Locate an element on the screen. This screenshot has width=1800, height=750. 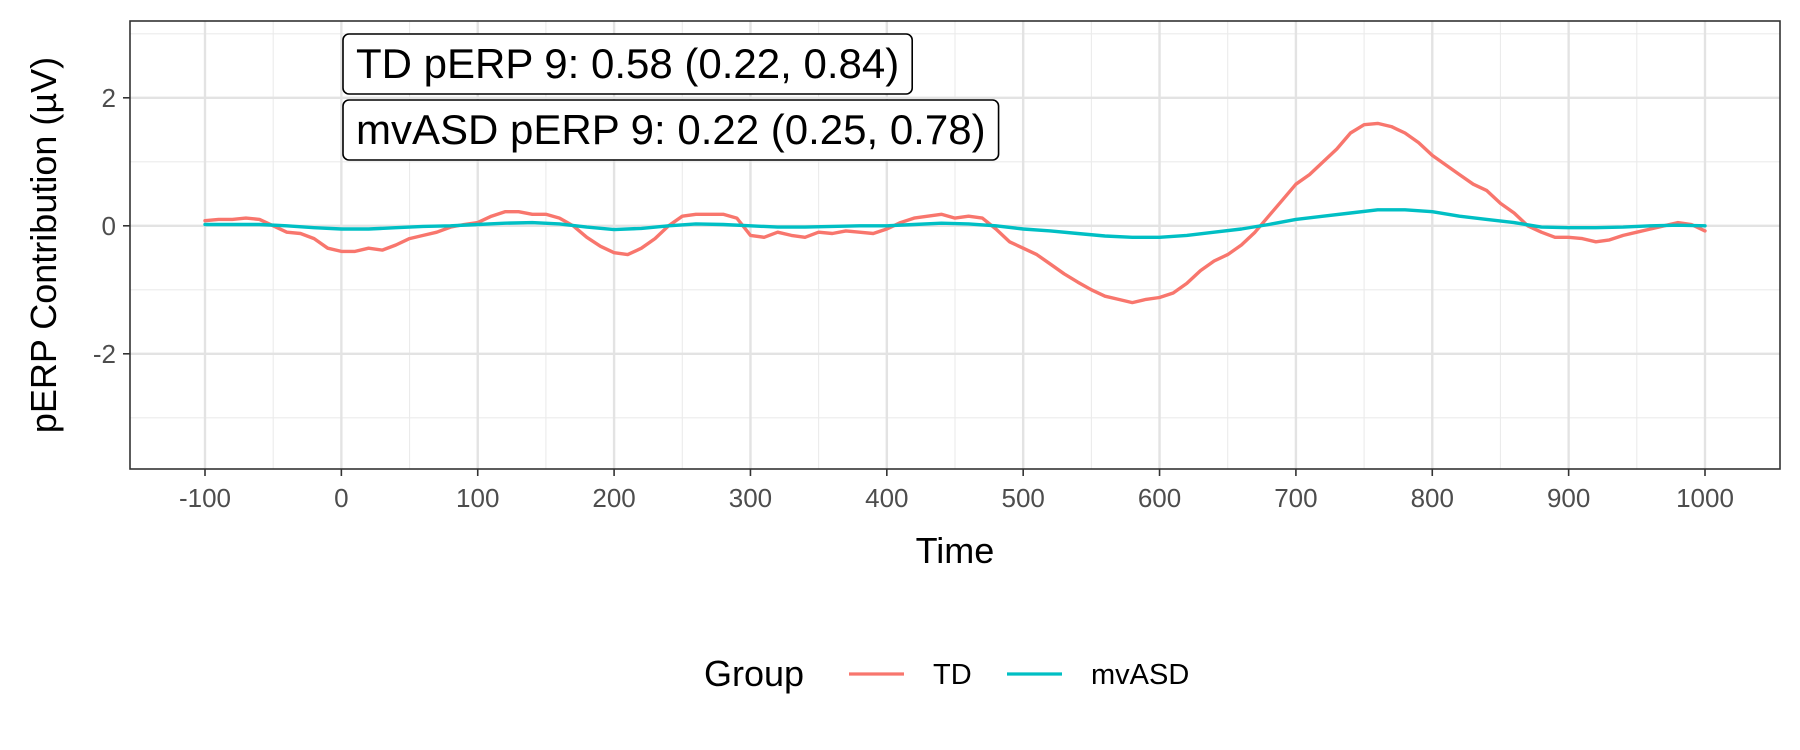
x-tick-label: 0 is located at coordinates (341, 498).